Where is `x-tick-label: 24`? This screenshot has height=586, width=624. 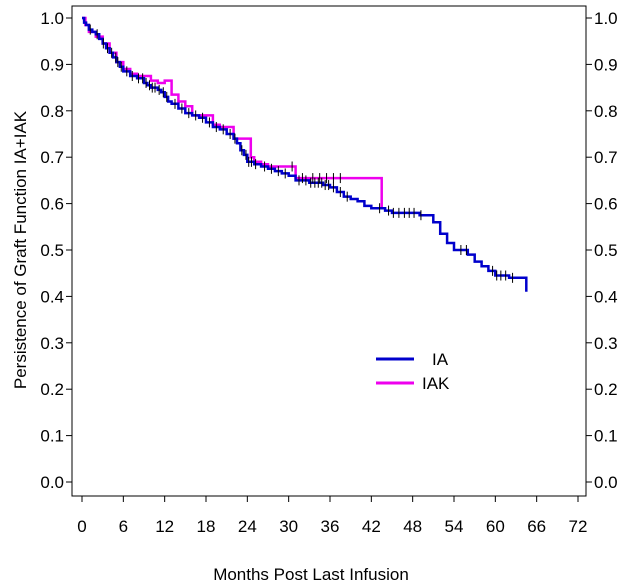 x-tick-label: 24 is located at coordinates (247, 526).